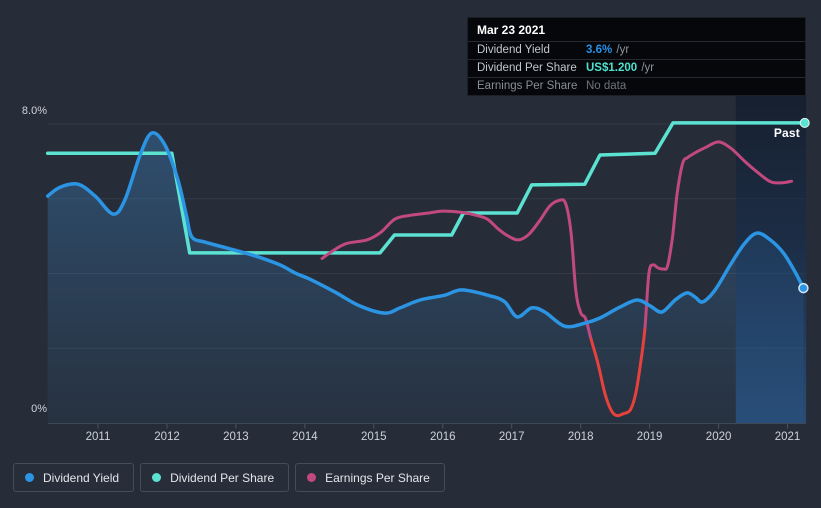  I want to click on x-axis-year-label: 2012, so click(167, 437).